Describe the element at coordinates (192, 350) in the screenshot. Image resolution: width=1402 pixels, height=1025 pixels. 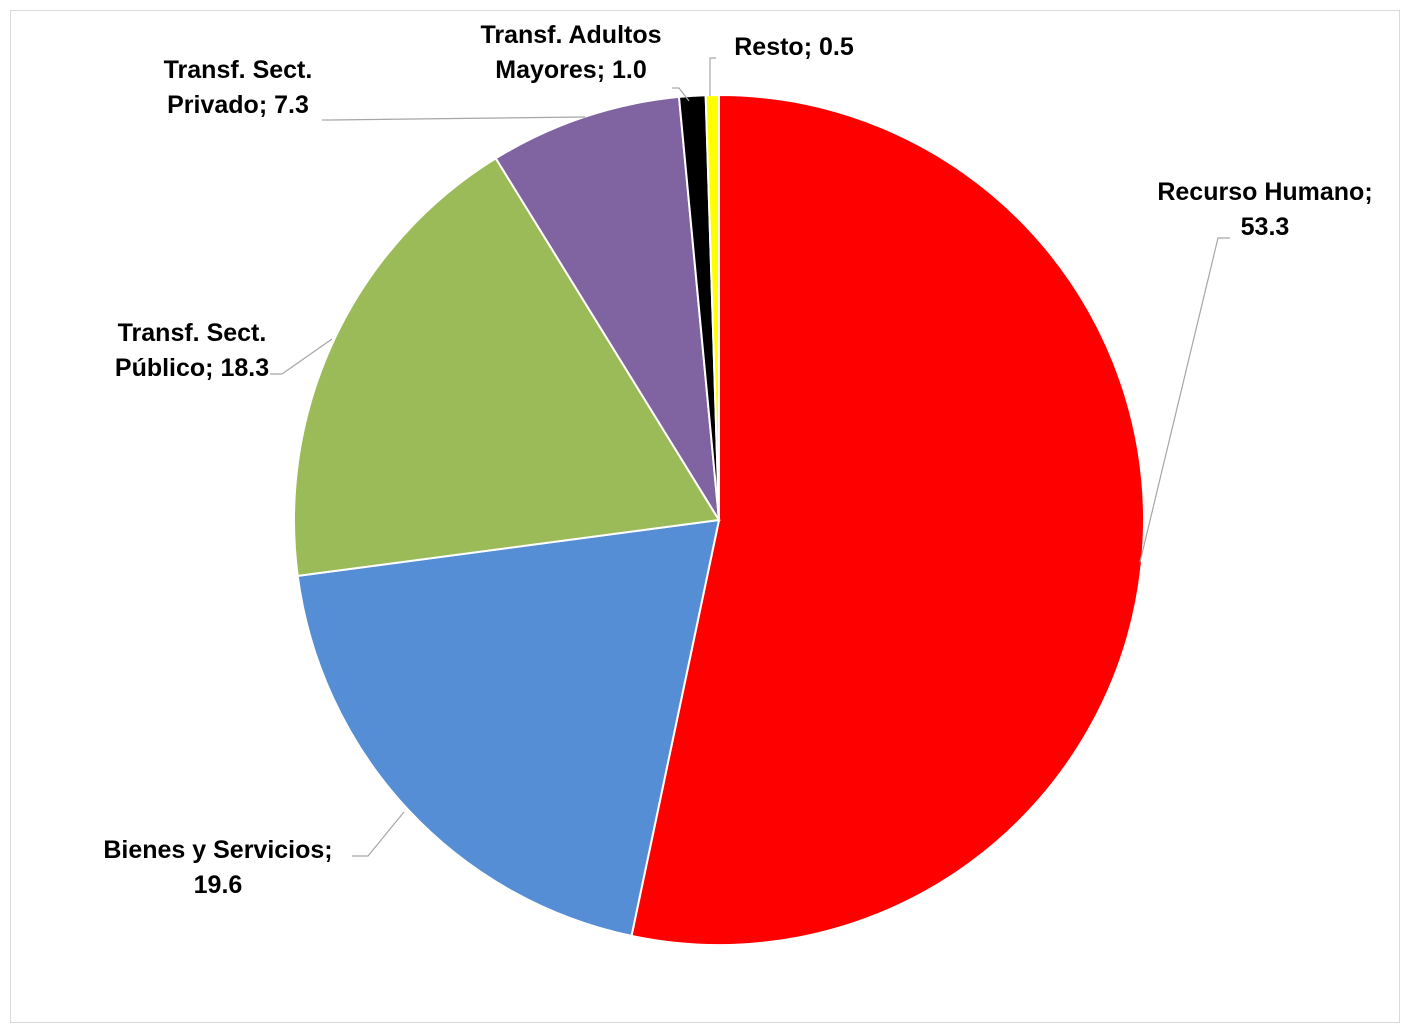
I see `data-label: Transf. Sect. Público; 18.3` at that location.